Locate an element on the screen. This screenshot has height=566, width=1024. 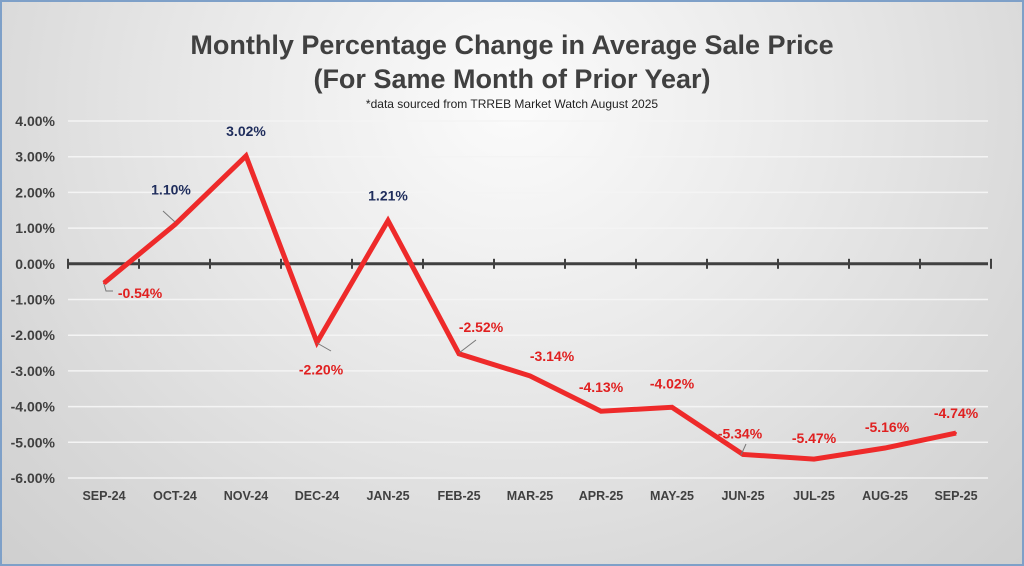
x-tick-label: MAR-25 is located at coordinates (530, 496).